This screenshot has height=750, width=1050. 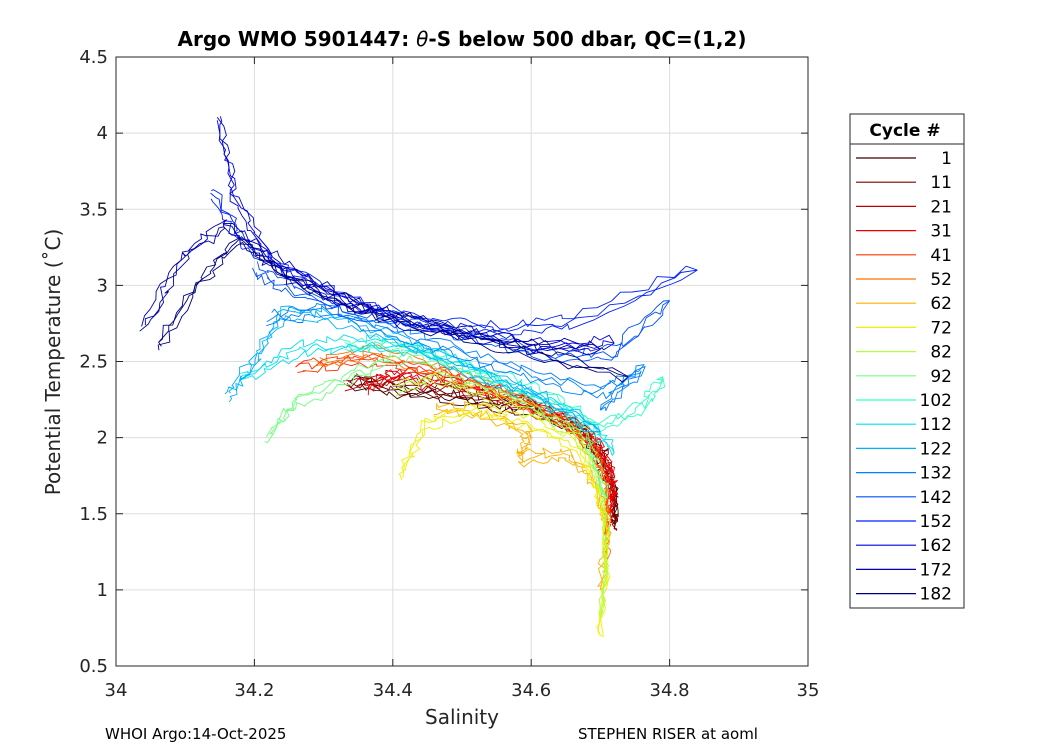 I want to click on legend-label-cycle-92: 92, so click(x=941, y=377).